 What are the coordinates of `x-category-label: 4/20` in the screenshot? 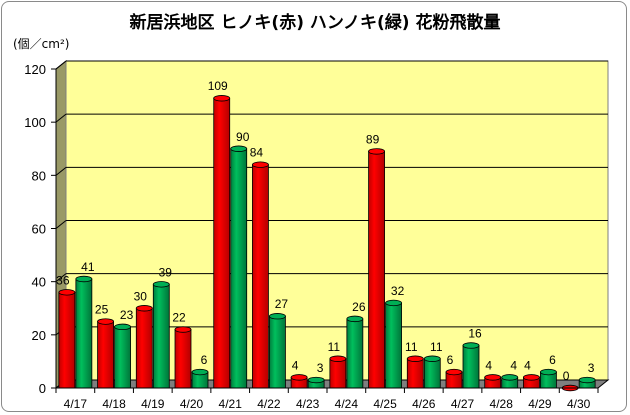 It's located at (192, 404).